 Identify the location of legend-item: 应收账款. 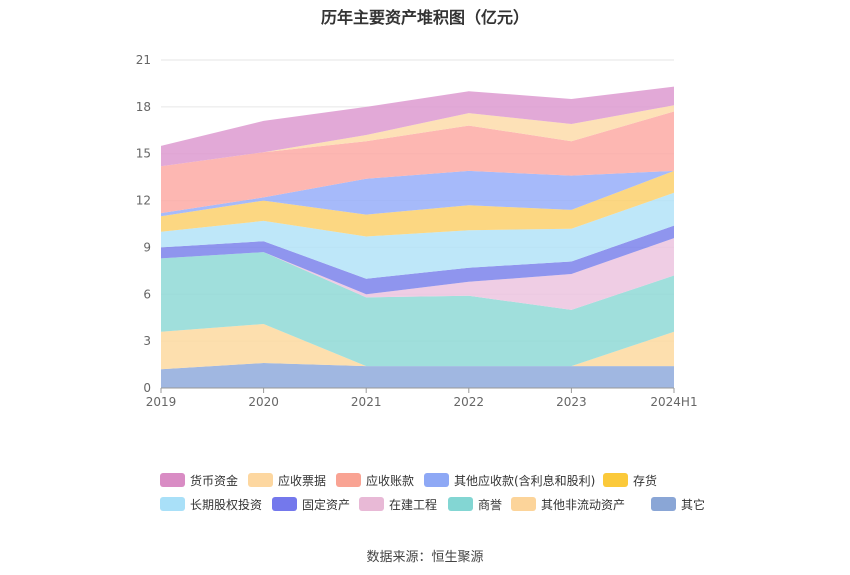
(375, 480).